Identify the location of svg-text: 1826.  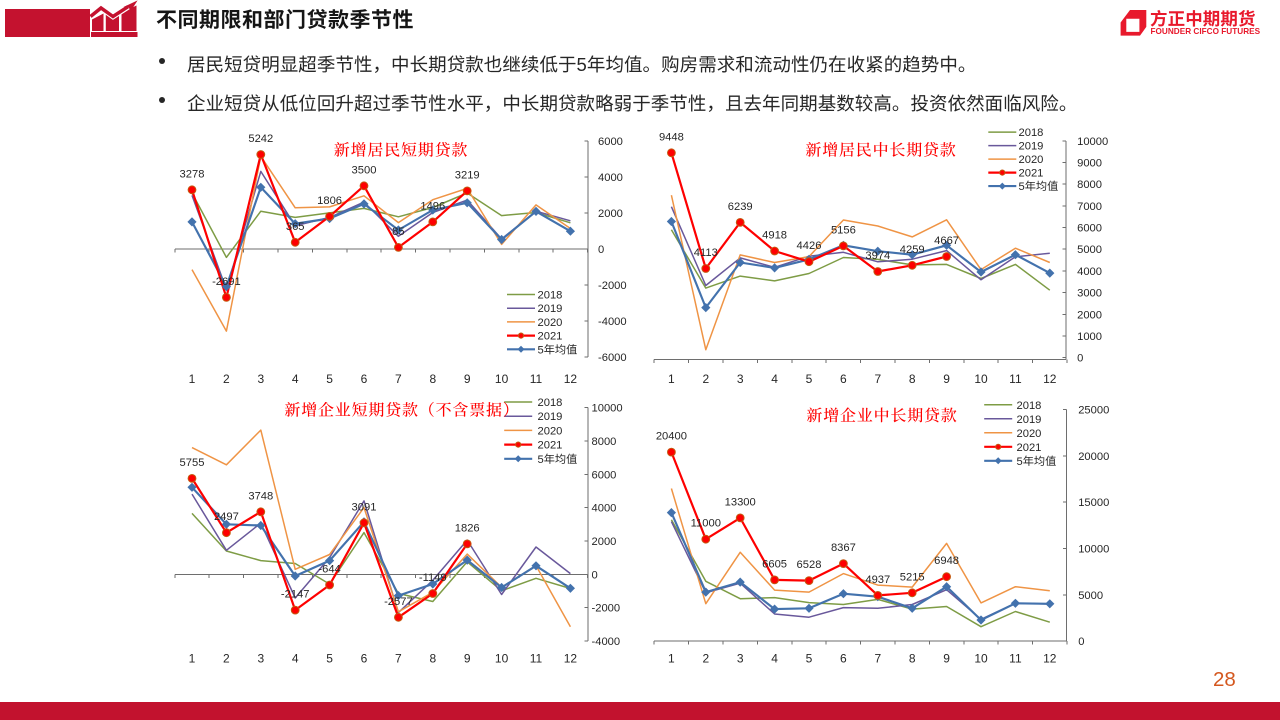
(467, 528).